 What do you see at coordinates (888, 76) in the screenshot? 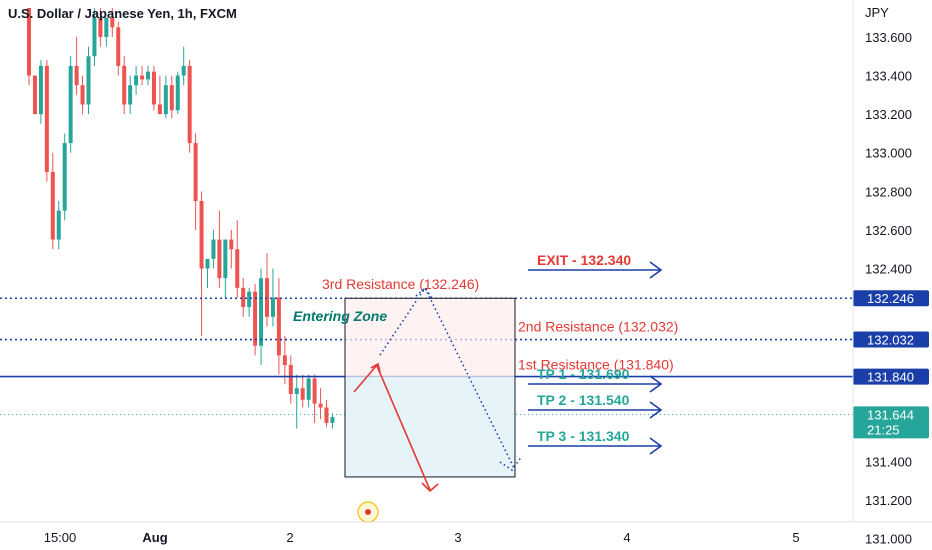
I see `y-tick-label: 133.400` at bounding box center [888, 76].